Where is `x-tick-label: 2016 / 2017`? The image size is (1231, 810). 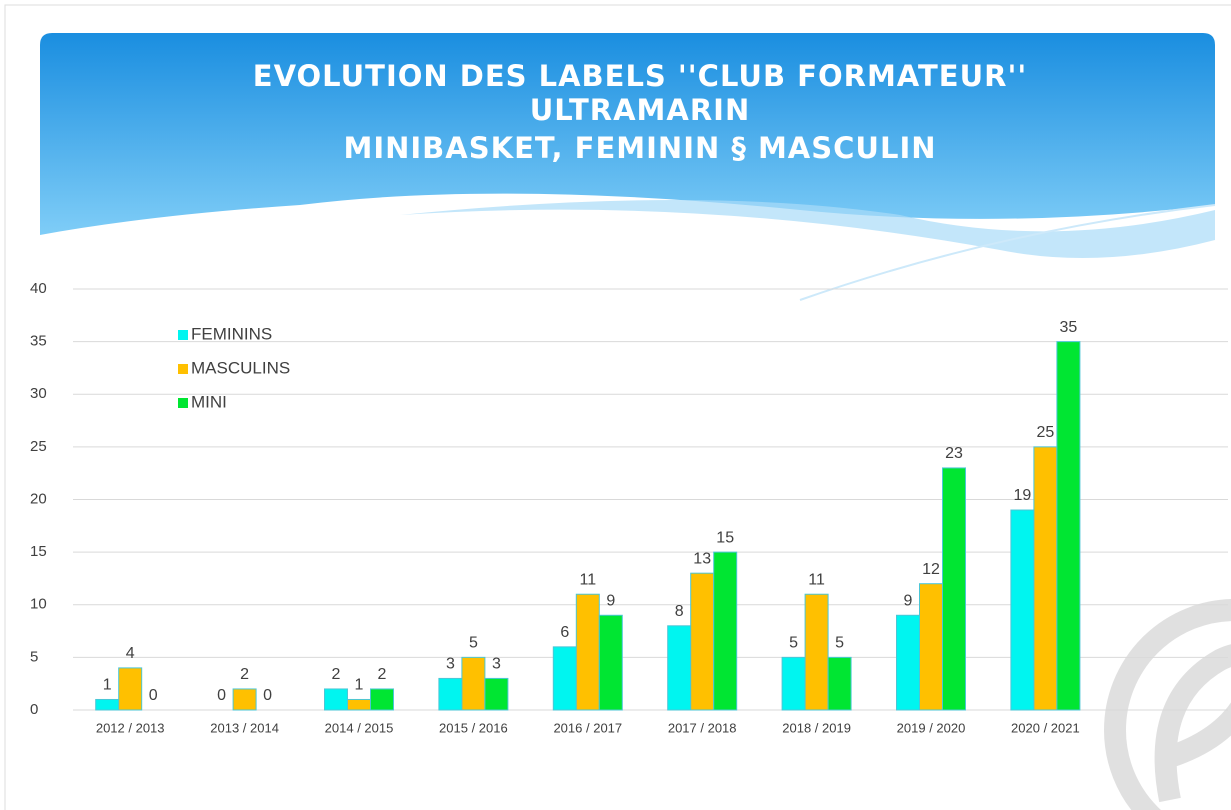
x-tick-label: 2016 / 2017 is located at coordinates (587, 727).